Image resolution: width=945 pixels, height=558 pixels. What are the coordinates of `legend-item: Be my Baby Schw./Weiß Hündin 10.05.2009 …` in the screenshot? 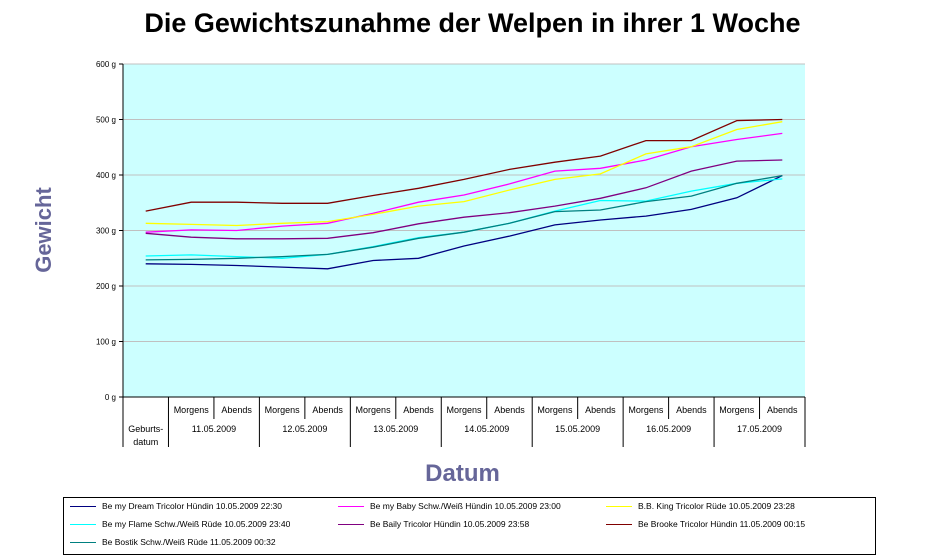 It's located at (449, 506).